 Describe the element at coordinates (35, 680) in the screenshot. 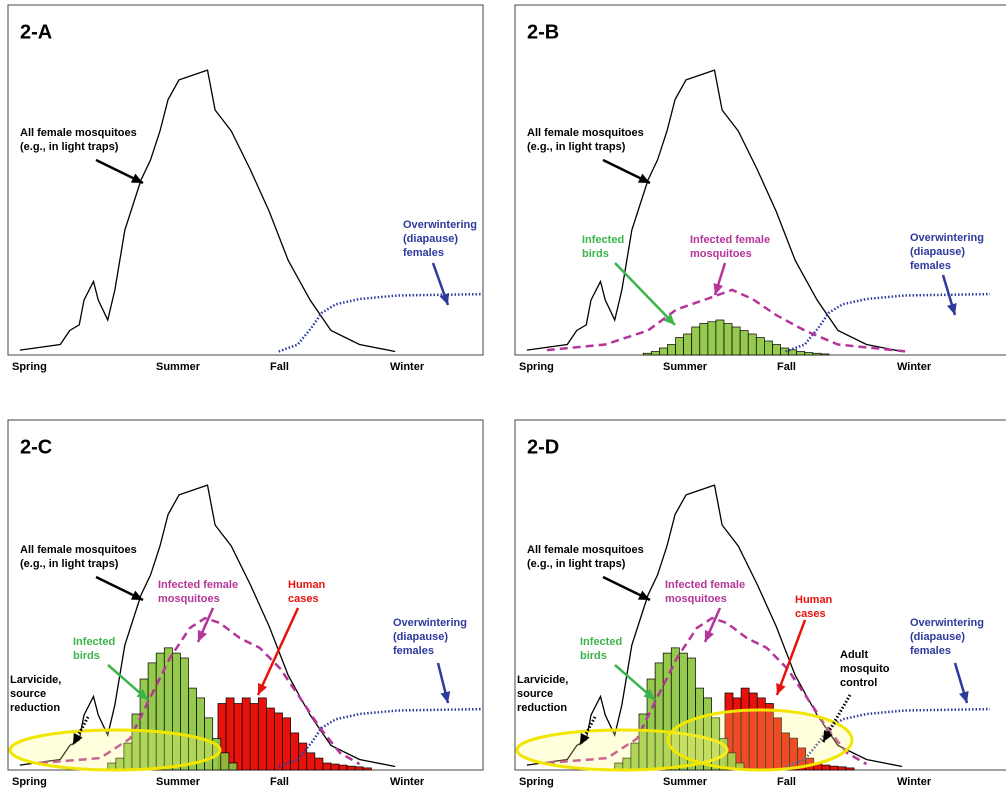

I see `annotation: Larvicide,` at that location.